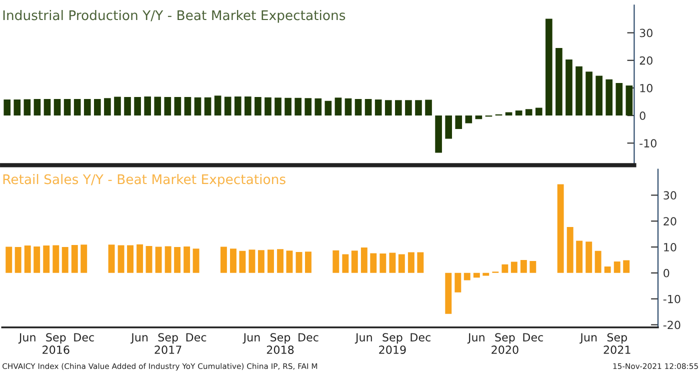 This screenshot has height=372, width=700. I want to click on x-tick-label: Sep 2017, so click(168, 343).